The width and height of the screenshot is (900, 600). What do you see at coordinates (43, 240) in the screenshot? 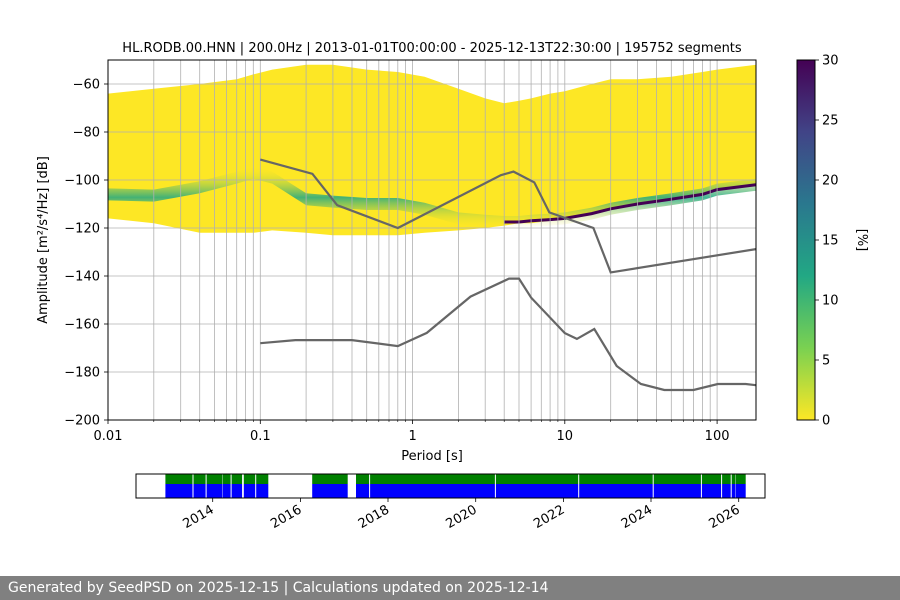
I see `y-axis-label: Amplitude [m²/s⁴/Hz] [dB]` at bounding box center [43, 240].